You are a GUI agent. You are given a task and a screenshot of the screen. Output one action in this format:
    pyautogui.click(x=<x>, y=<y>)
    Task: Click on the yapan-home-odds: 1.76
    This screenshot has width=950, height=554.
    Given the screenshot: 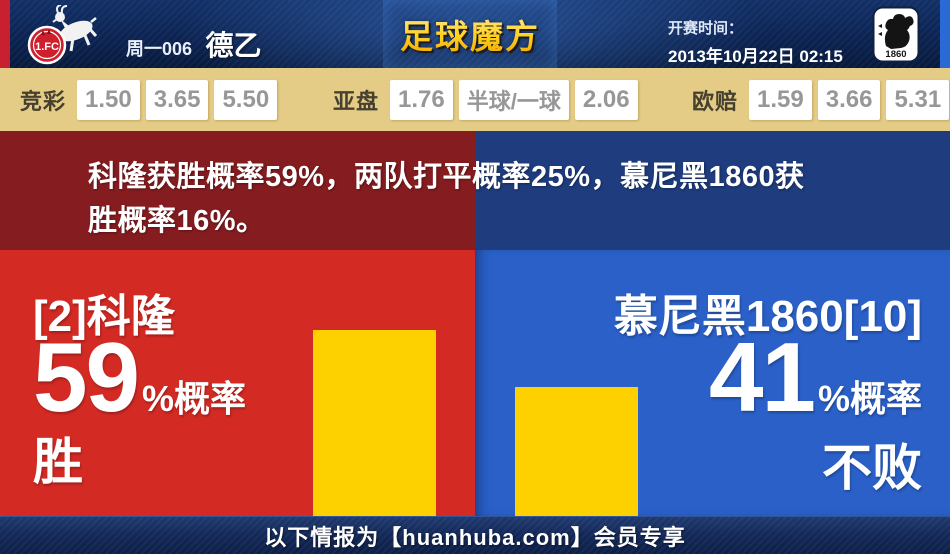 What is the action you would take?
    pyautogui.click(x=421, y=99)
    